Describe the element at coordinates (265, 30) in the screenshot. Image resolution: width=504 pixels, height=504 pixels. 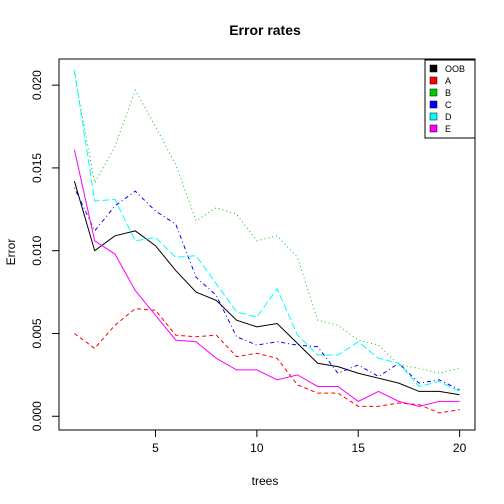
I see `chart-title: Error rates` at that location.